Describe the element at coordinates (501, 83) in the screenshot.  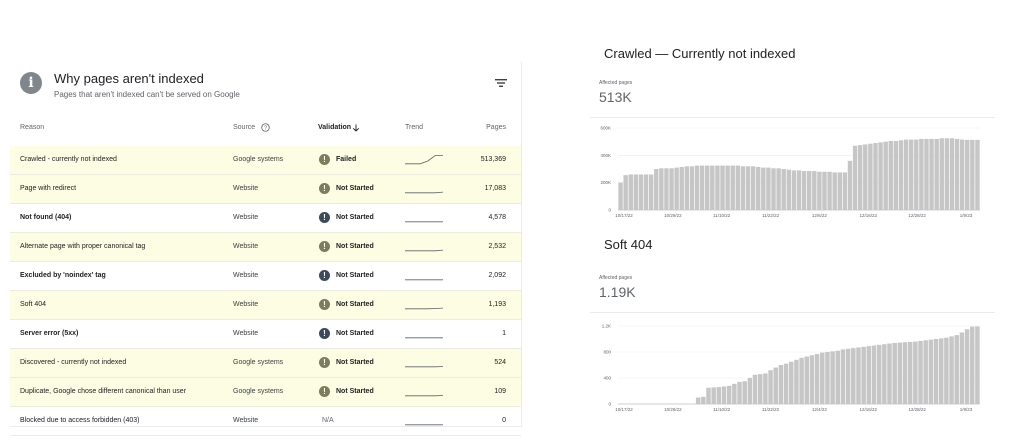
I see `filter-icon` at that location.